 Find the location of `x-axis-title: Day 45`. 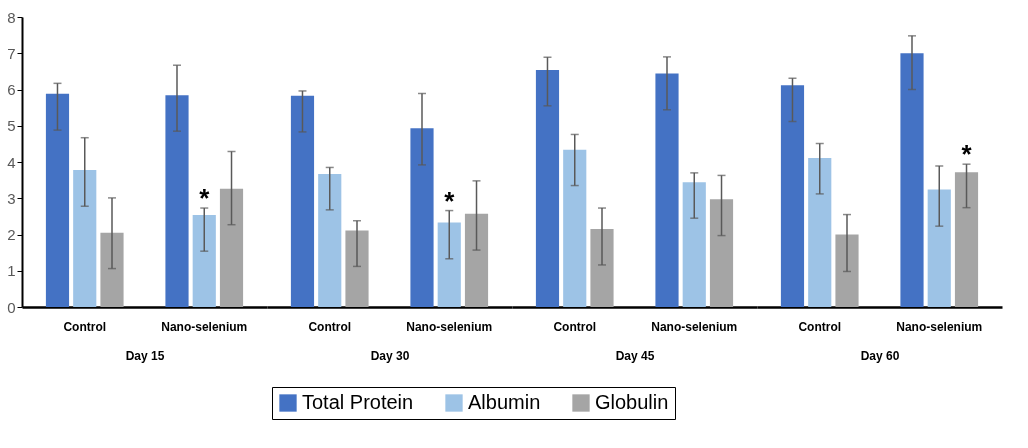

x-axis-title: Day 45 is located at coordinates (635, 355).